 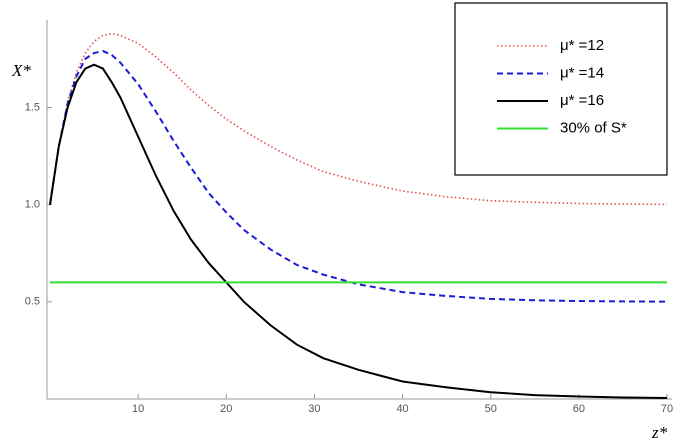 I want to click on y-axis-label: X*, so click(x=21, y=70).